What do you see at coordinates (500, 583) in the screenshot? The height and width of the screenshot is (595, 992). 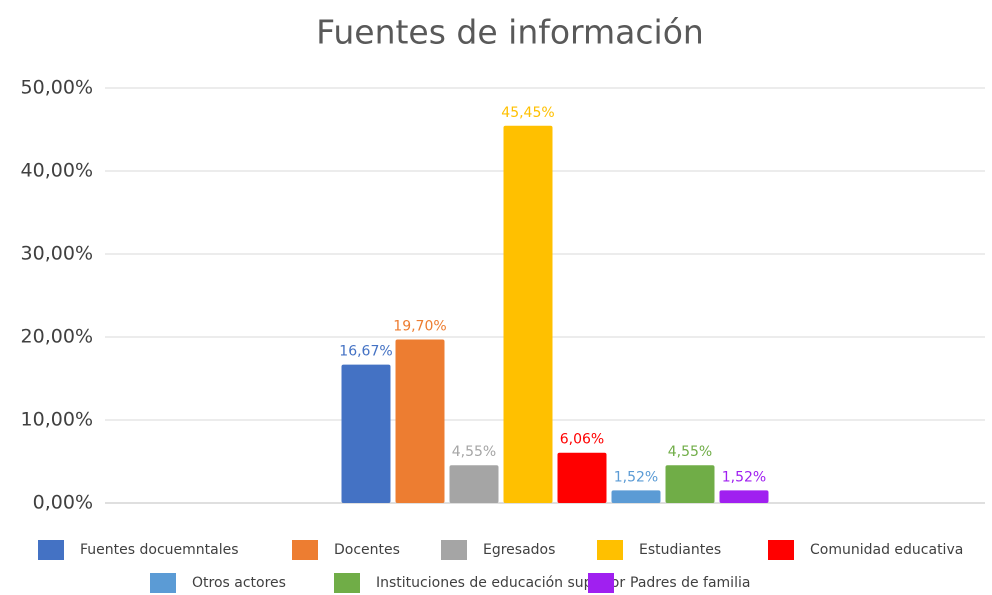 I see `legend-label: Instituciones de educación superior` at bounding box center [500, 583].